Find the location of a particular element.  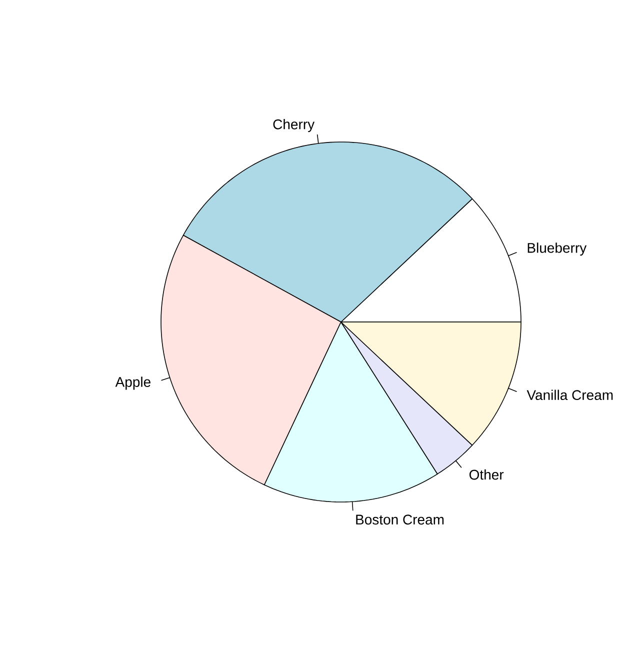

slice-label: Vanilla Cream is located at coordinates (569, 395).